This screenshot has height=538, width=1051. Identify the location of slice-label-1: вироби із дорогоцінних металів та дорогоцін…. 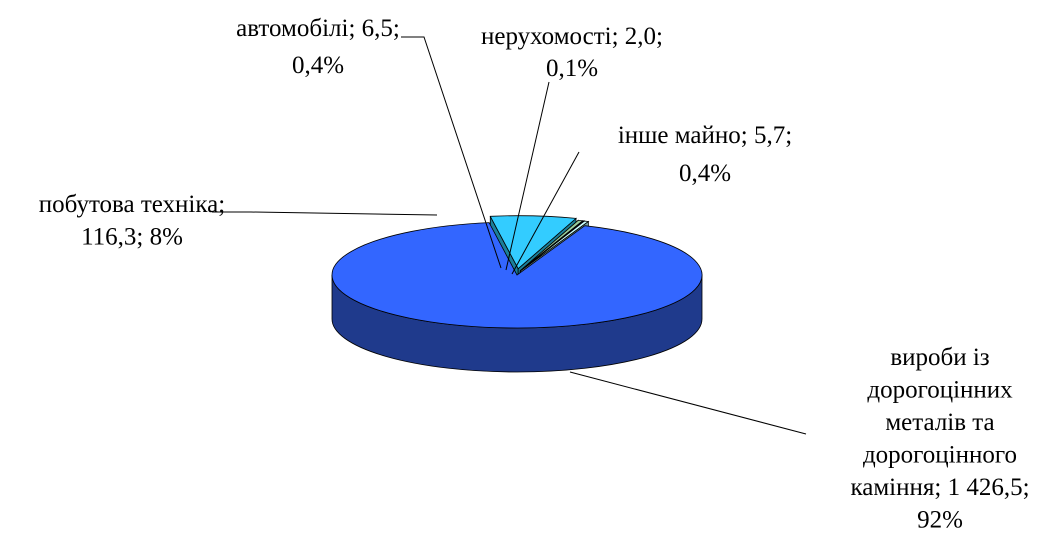
(939, 439).